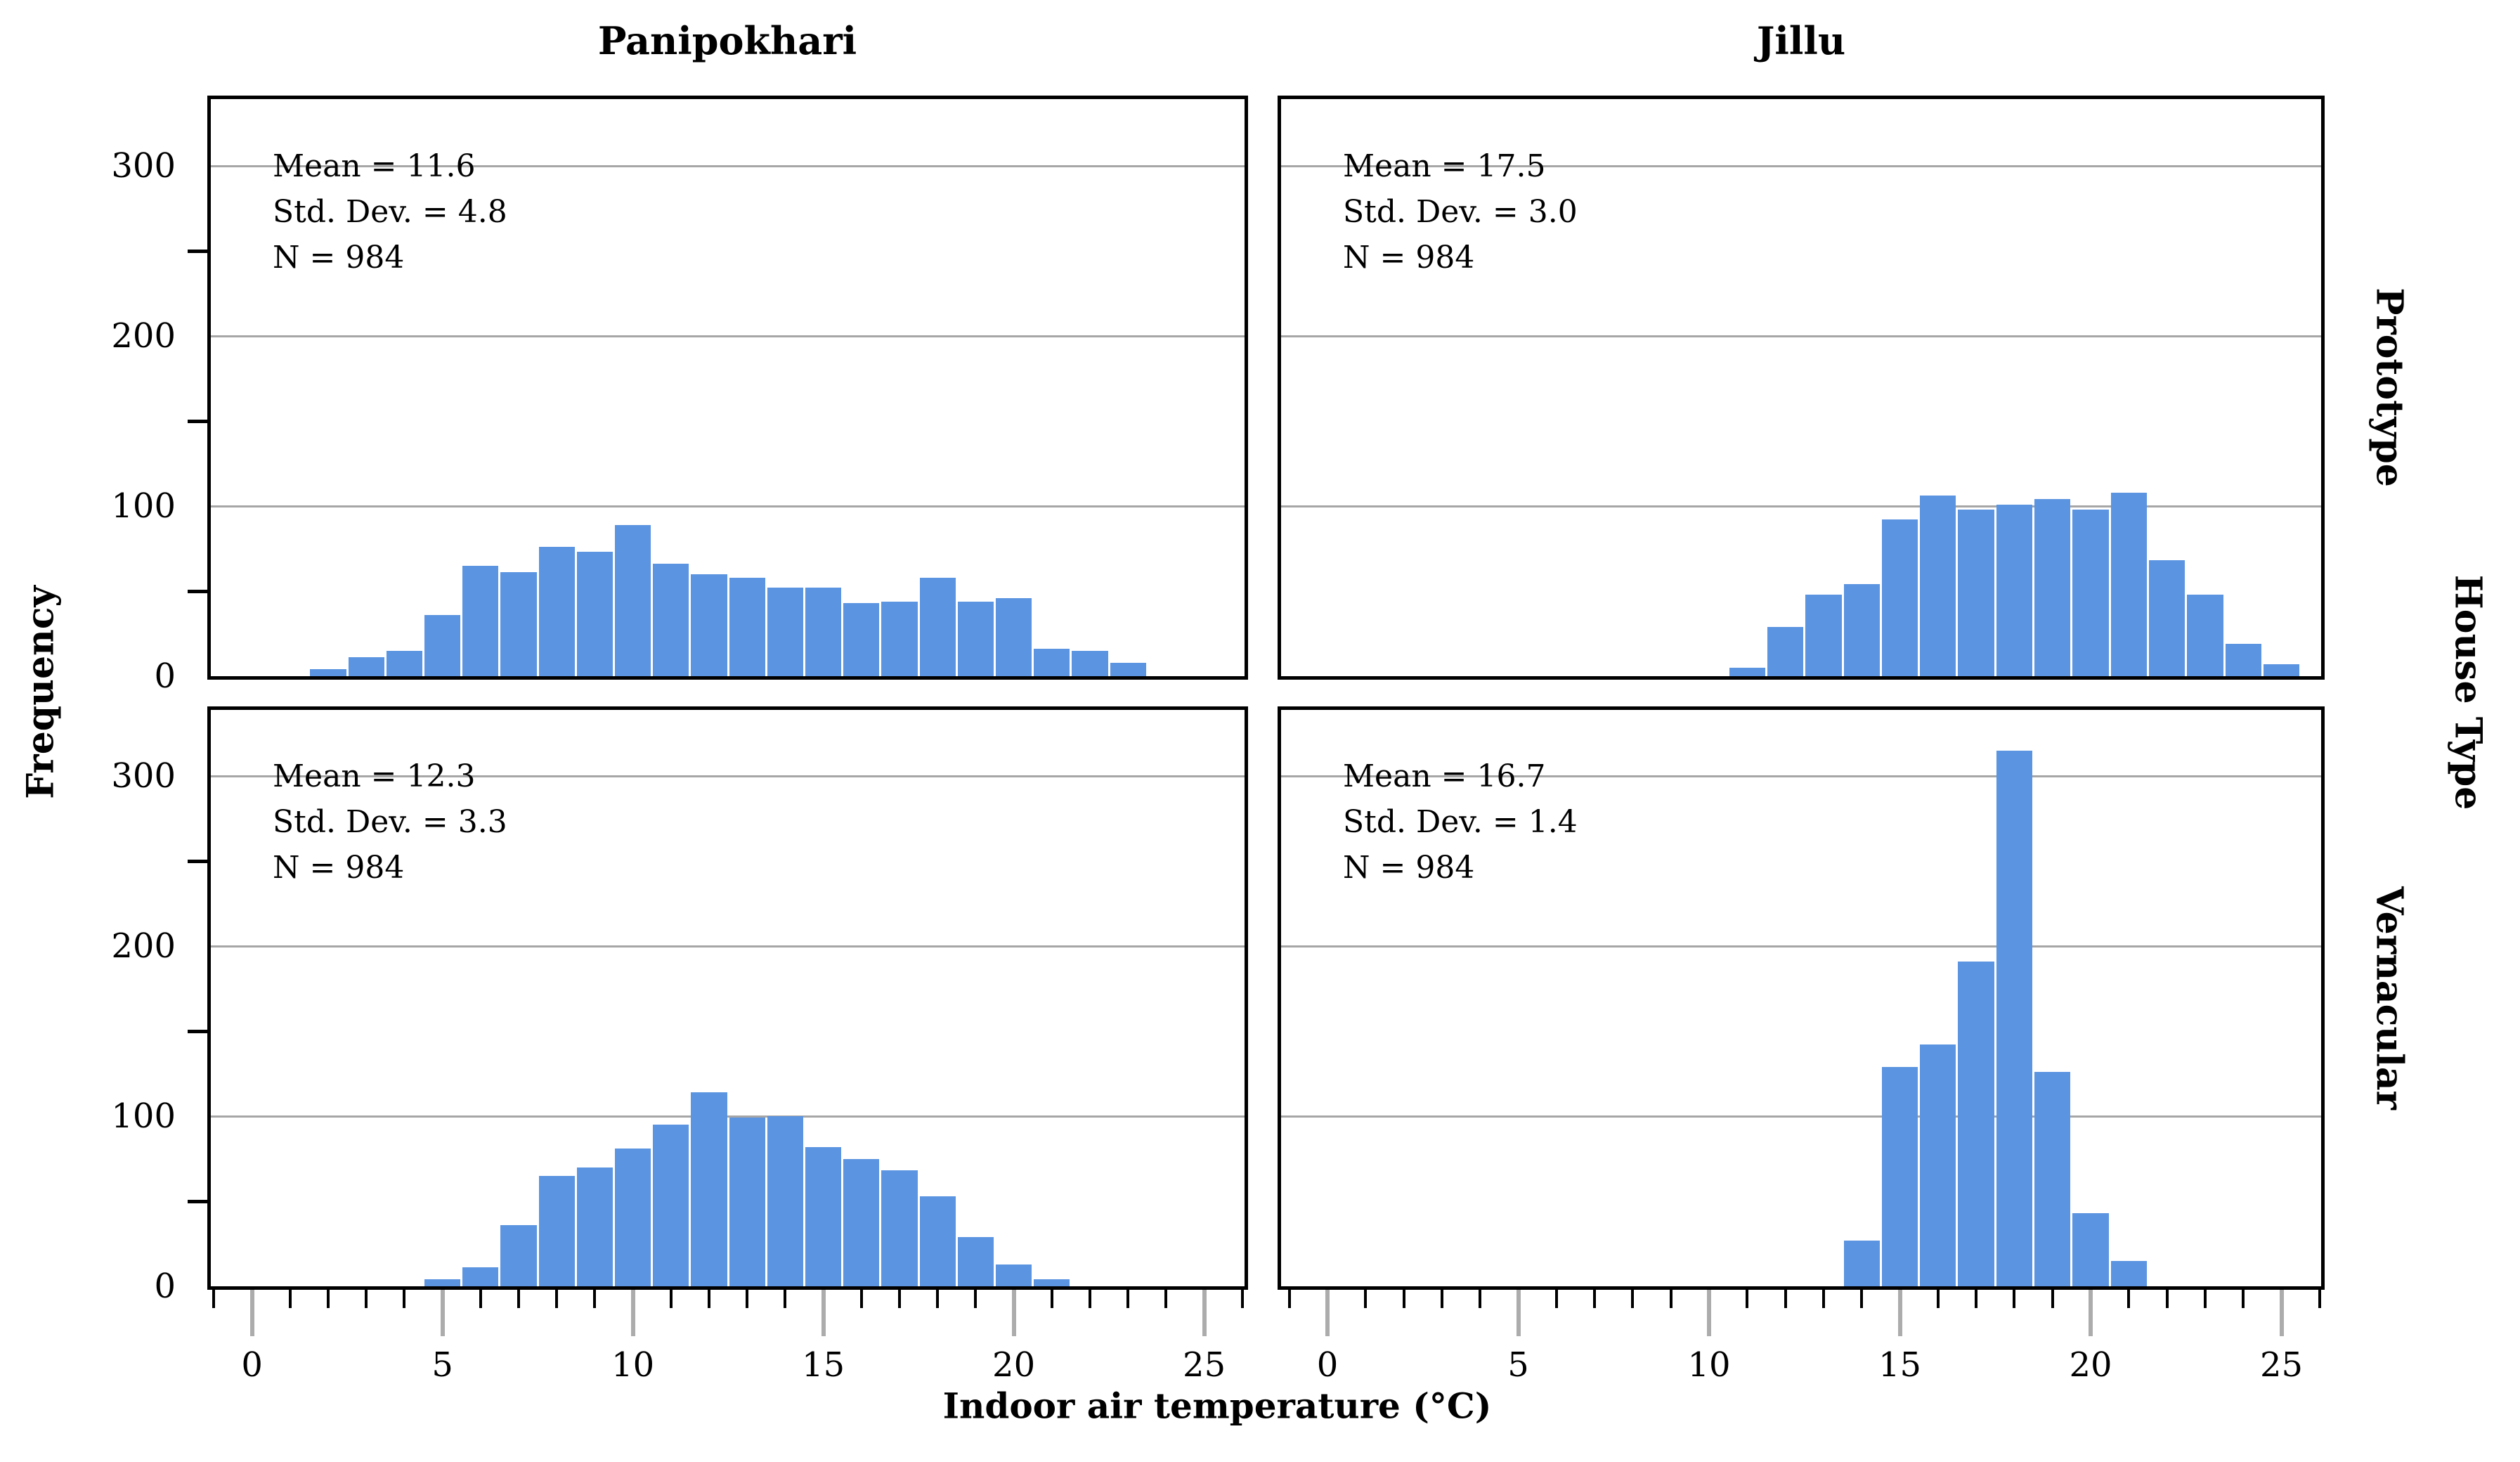  What do you see at coordinates (1709, 1365) in the screenshot?
I see `x-tick-label: 10` at bounding box center [1709, 1365].